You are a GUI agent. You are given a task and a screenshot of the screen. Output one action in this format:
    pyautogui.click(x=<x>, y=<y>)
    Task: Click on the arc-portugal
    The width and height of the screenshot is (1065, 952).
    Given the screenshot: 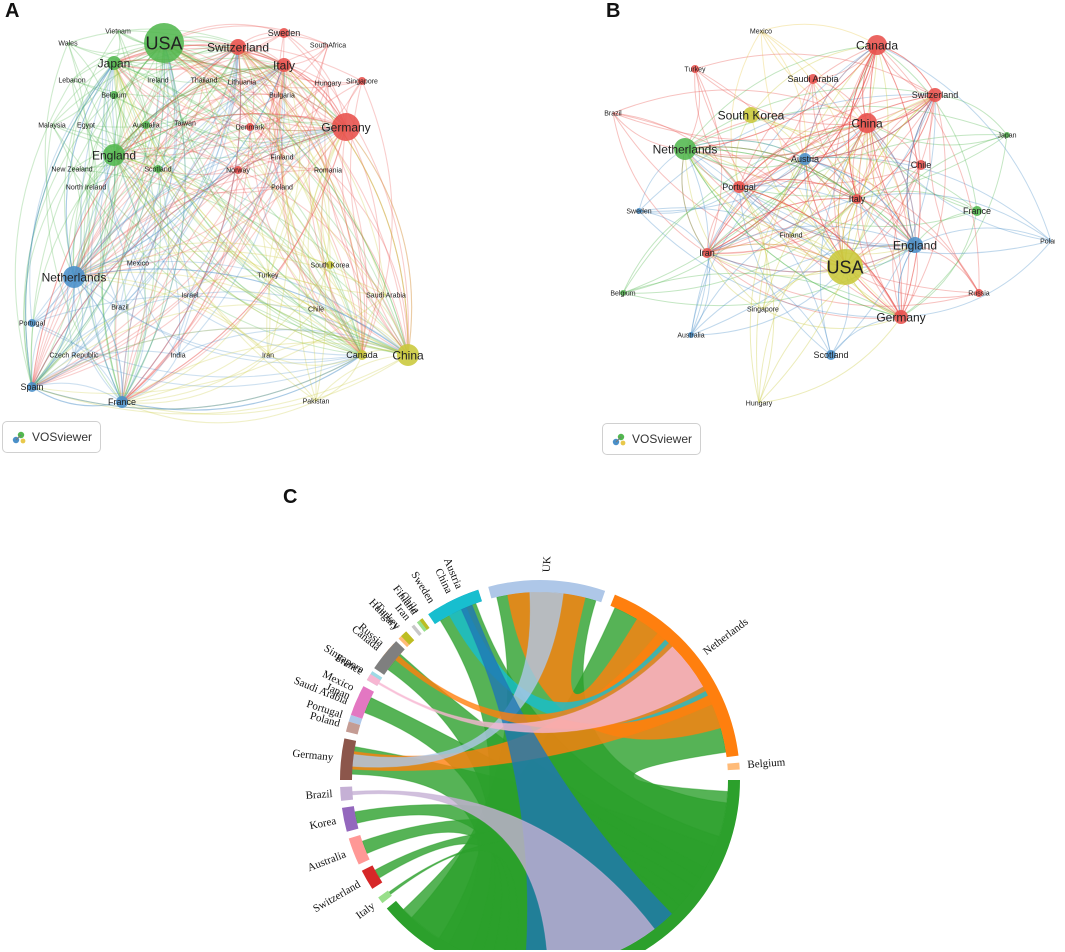 What is the action you would take?
    pyautogui.click(x=355, y=720)
    